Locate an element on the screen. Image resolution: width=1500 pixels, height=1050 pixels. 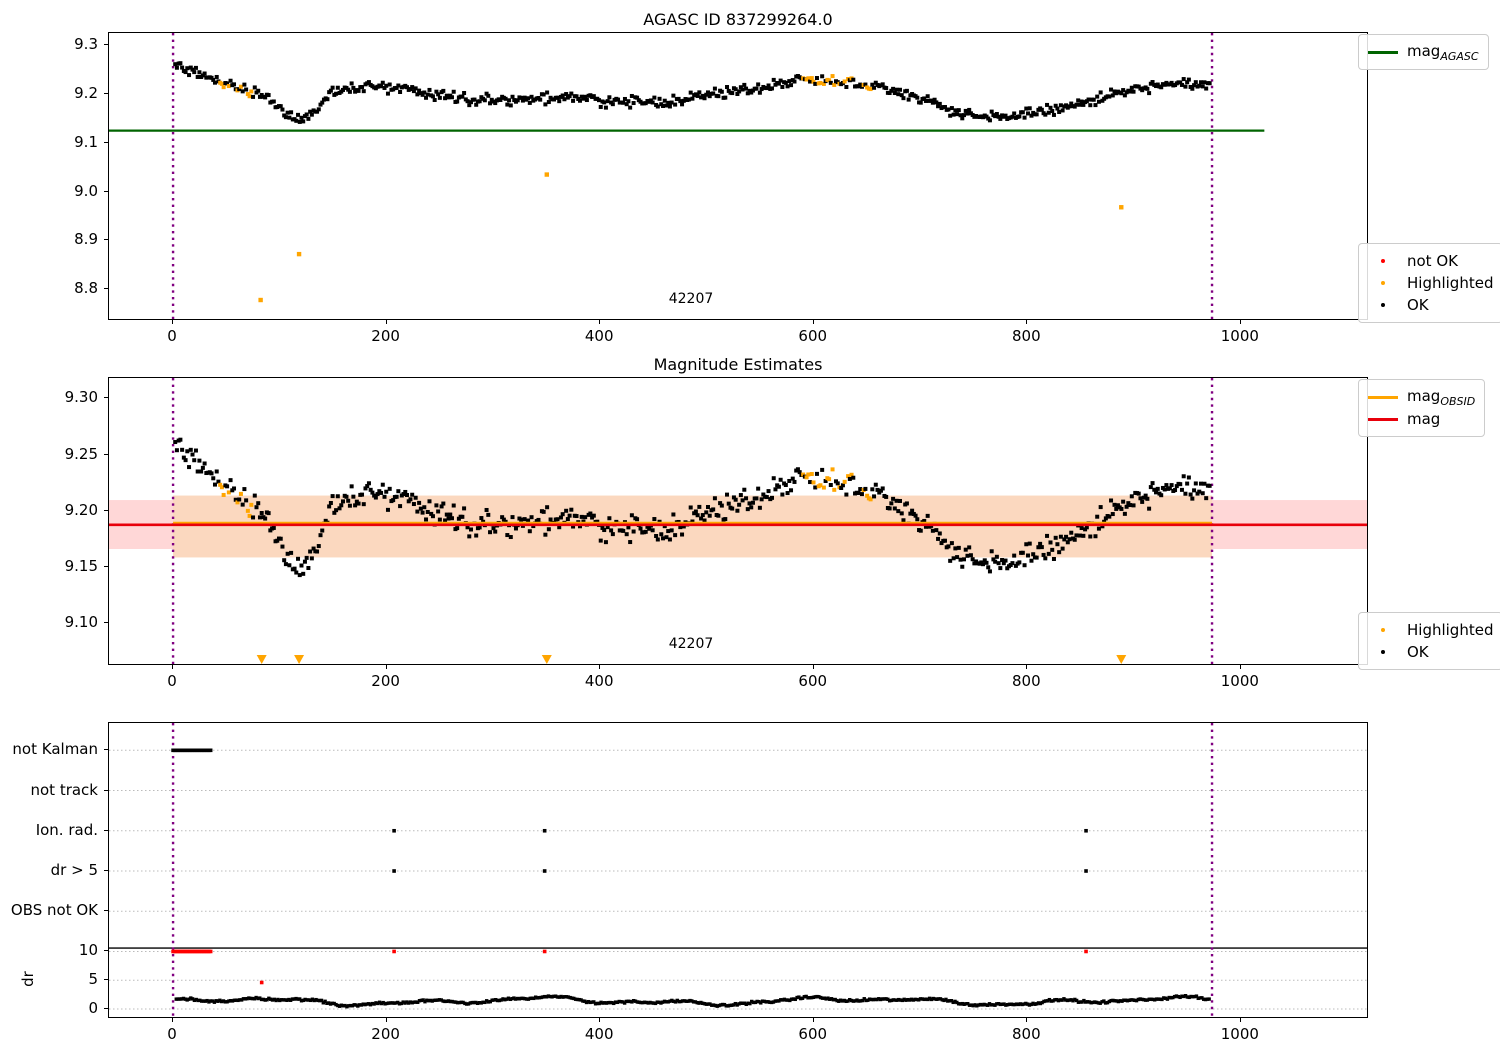
y-tick-label: 9.1 is located at coordinates (86, 141).